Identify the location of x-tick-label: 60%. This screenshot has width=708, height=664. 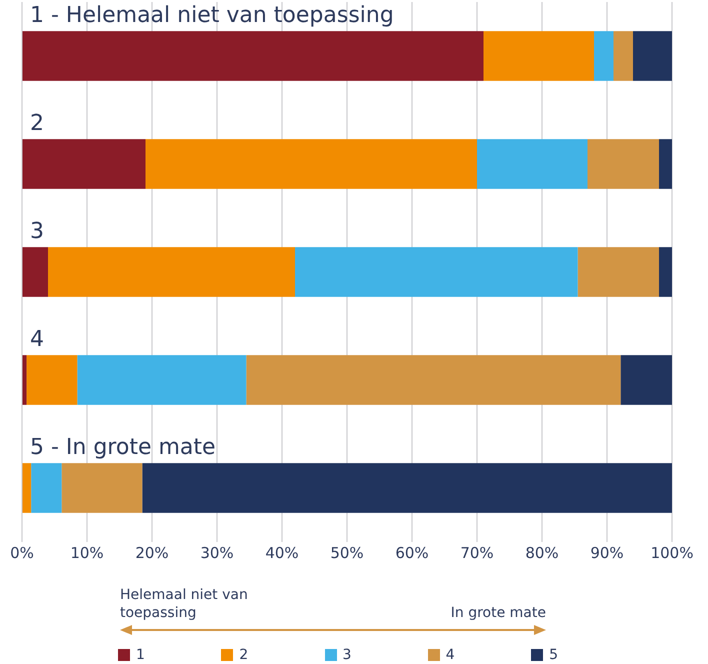
(412, 553).